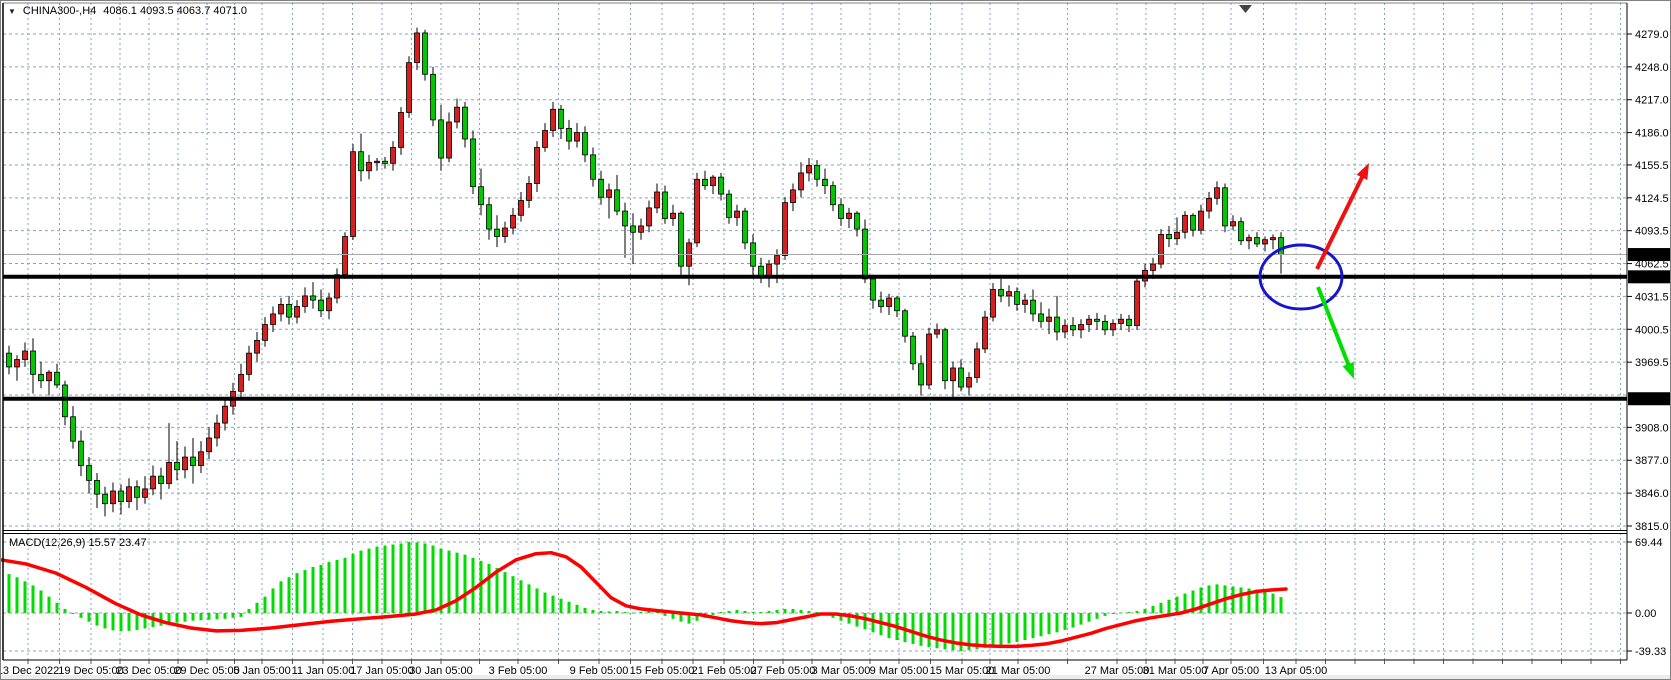  What do you see at coordinates (1652, 166) in the screenshot?
I see `price-tick-label: 4155.5` at bounding box center [1652, 166].